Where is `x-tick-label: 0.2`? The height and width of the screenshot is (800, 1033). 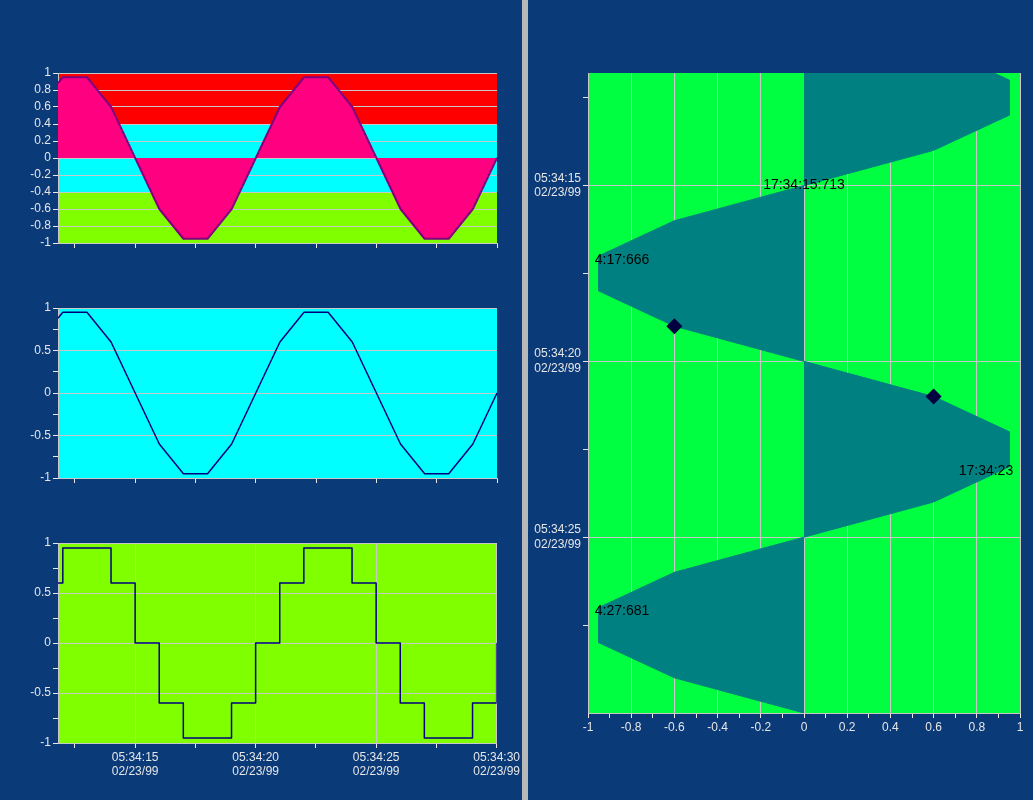
x-tick-label: 0.2 is located at coordinates (847, 726).